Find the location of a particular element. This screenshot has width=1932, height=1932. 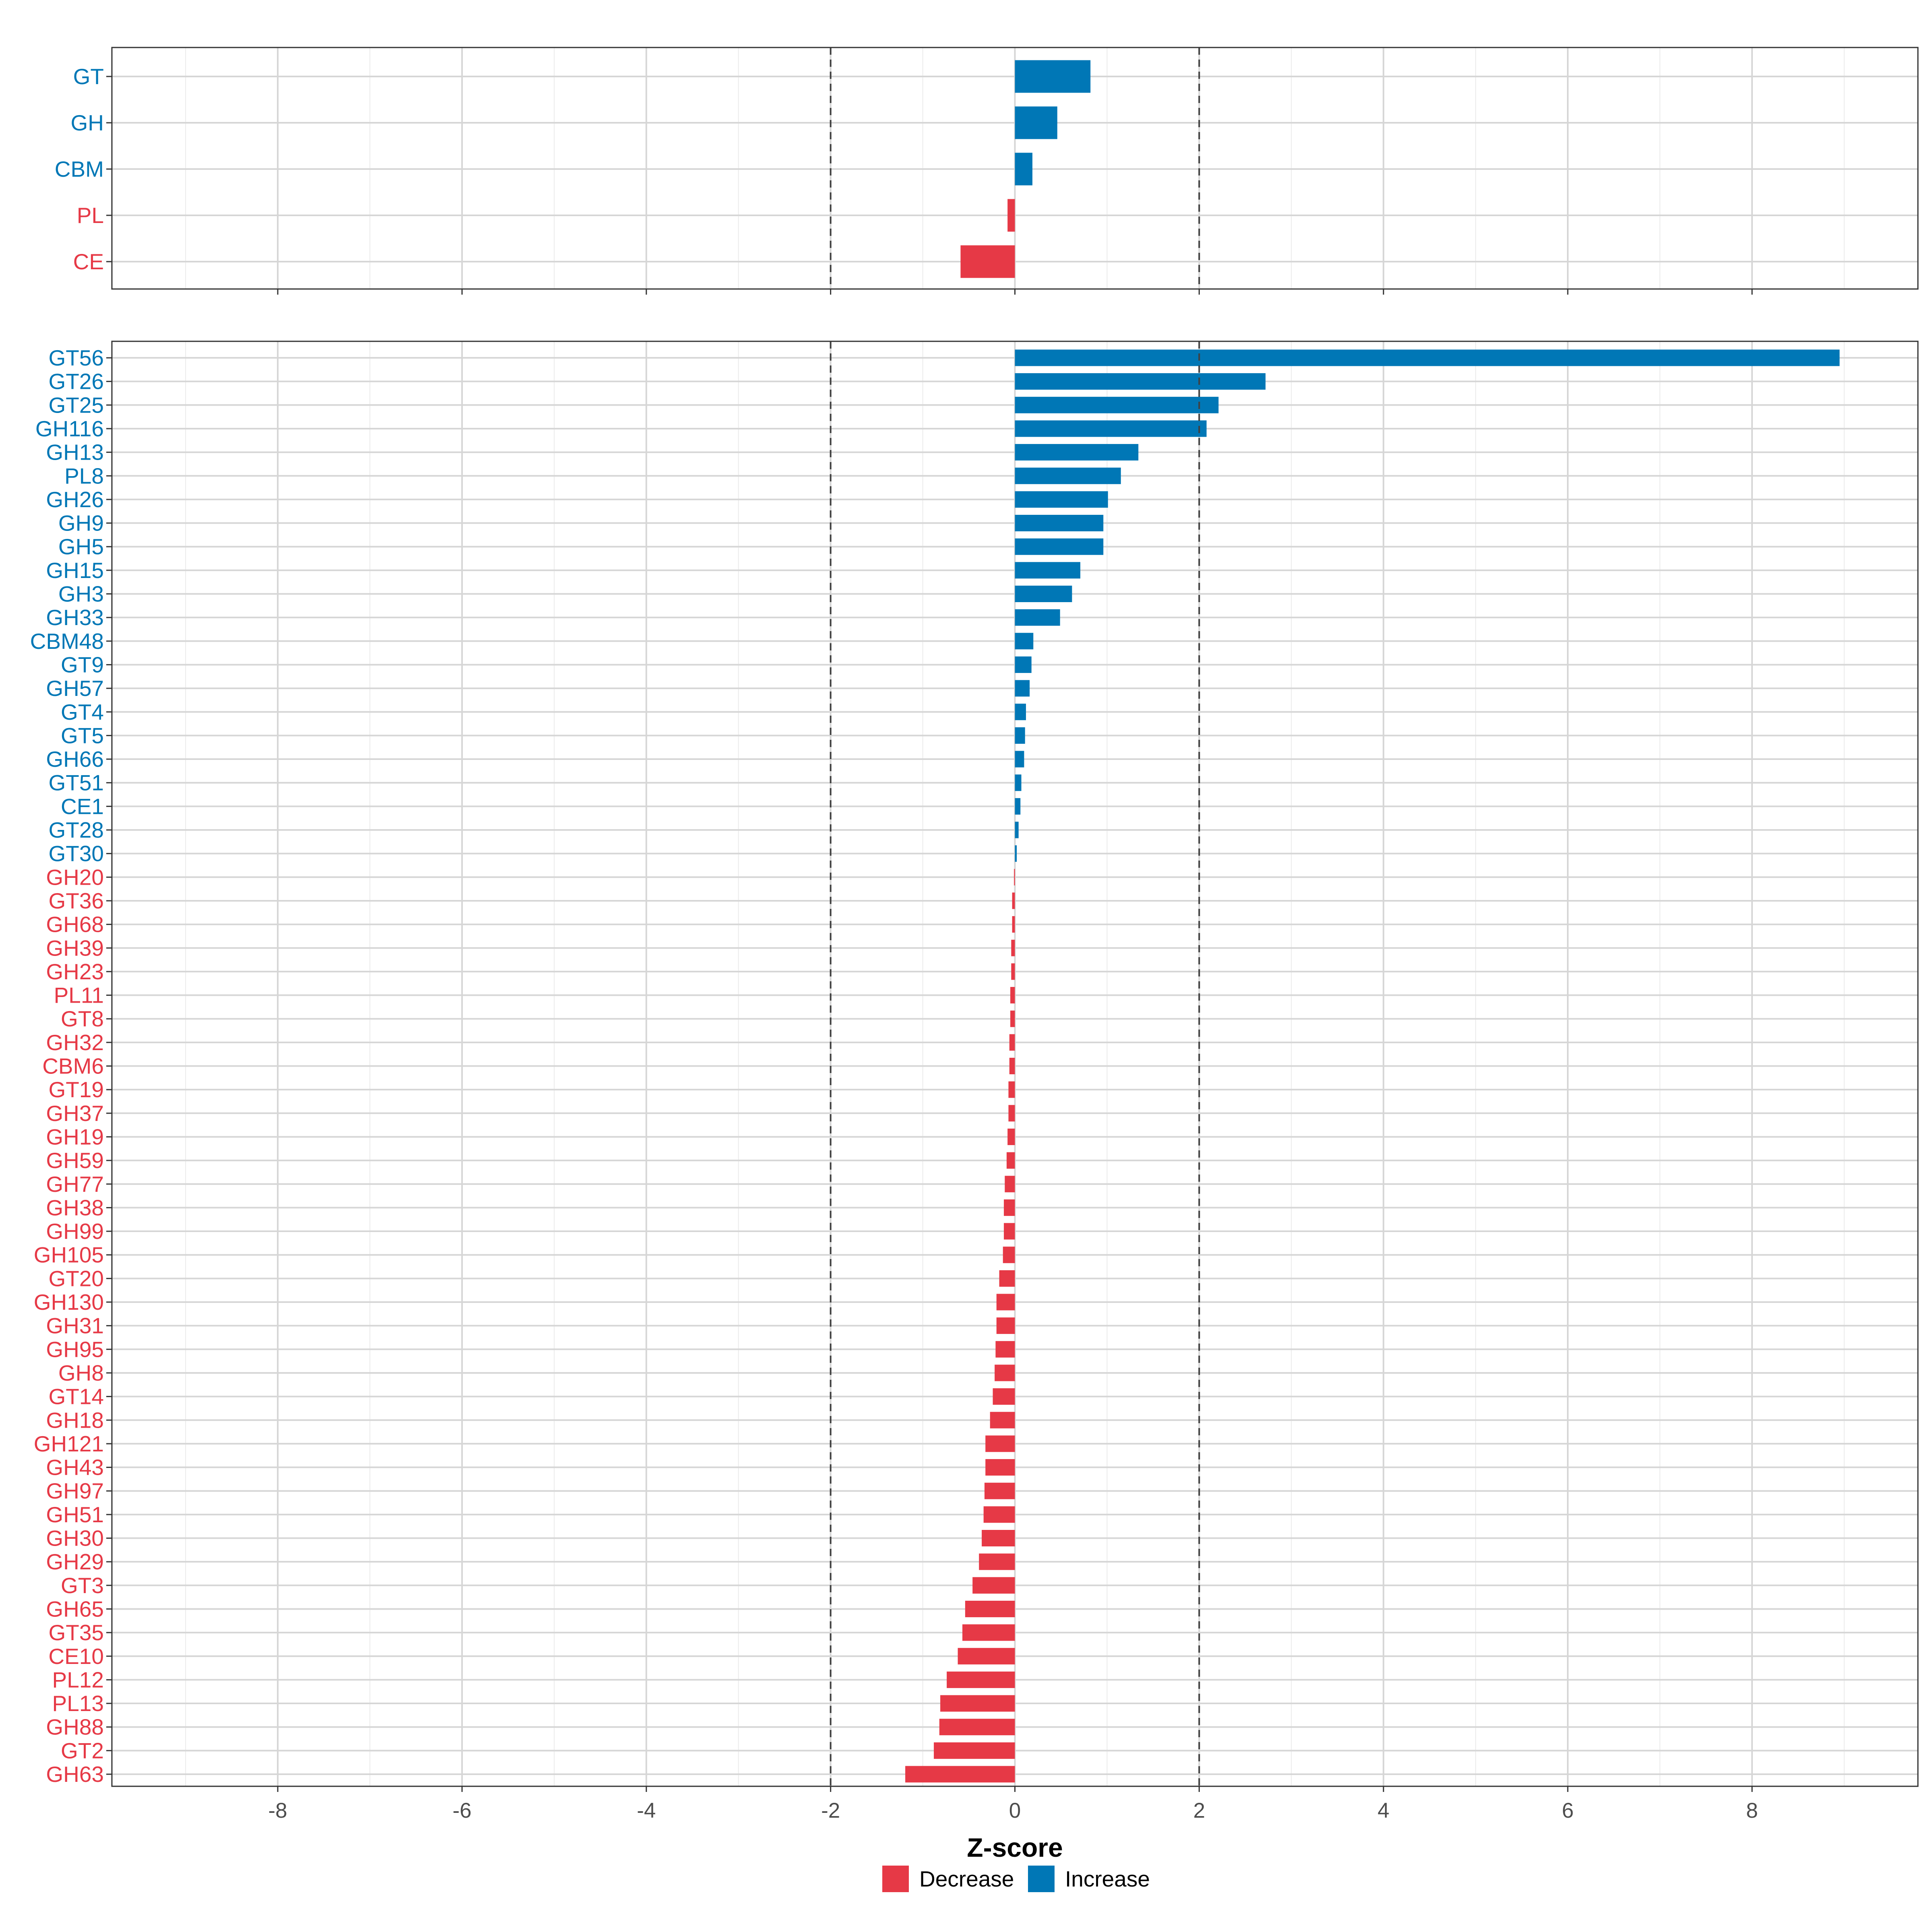

bar-gt56 is located at coordinates (1427, 357).